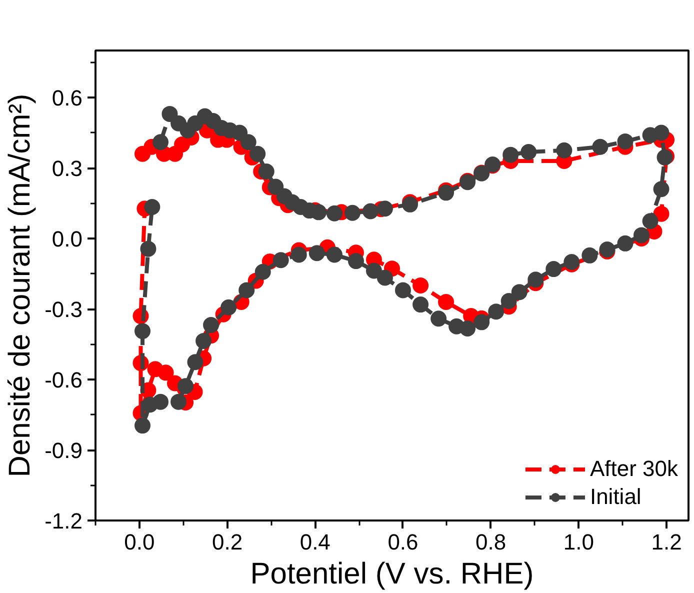  Describe the element at coordinates (491, 542) in the screenshot. I see `x-tick-label: 0.8` at that location.